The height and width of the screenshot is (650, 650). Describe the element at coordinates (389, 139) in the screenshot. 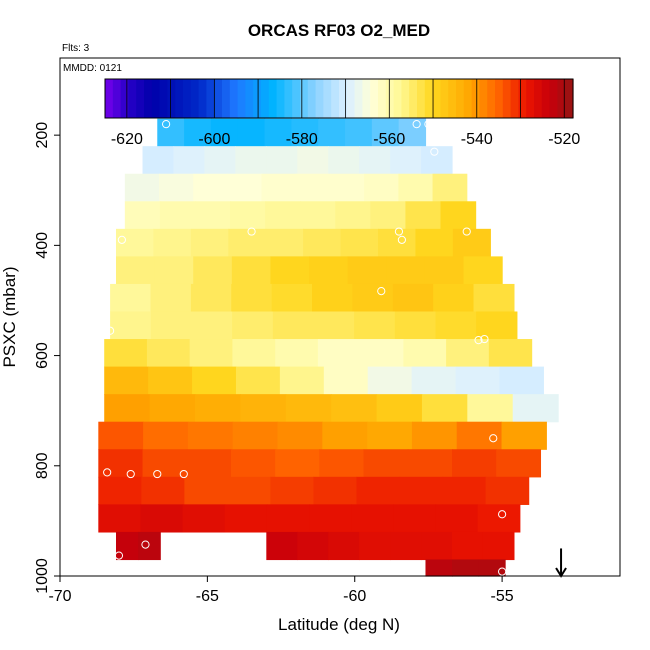

I see `colorbar-tick-label: -560` at that location.